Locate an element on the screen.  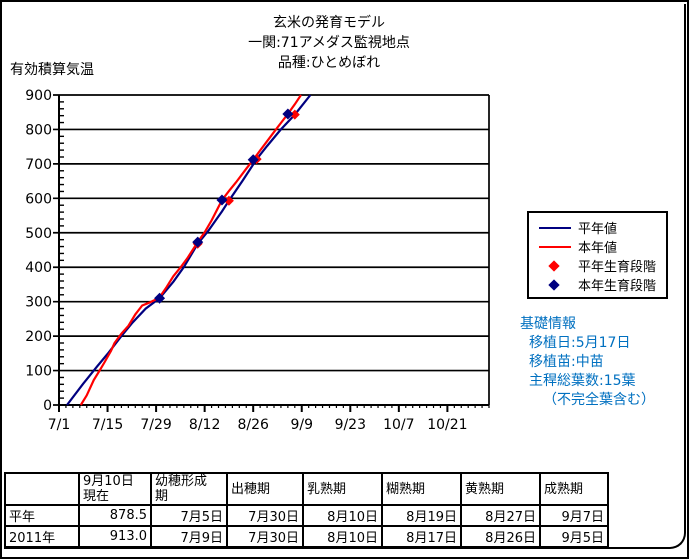
chart-title: 玄米の発育モデル is located at coordinates (329, 23).